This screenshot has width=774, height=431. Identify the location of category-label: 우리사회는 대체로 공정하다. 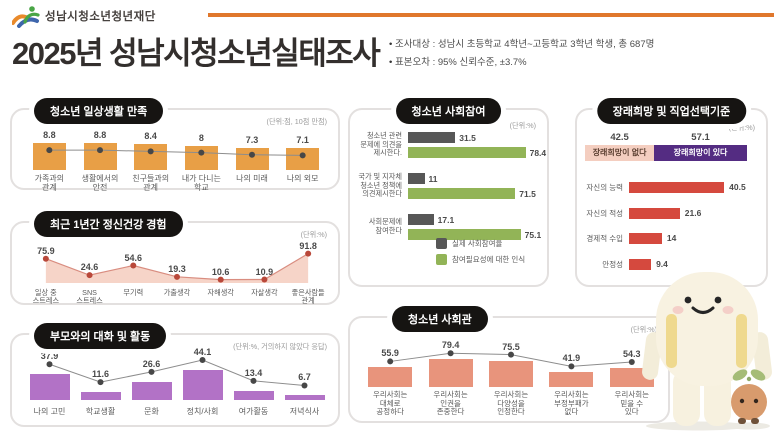
(390, 403).